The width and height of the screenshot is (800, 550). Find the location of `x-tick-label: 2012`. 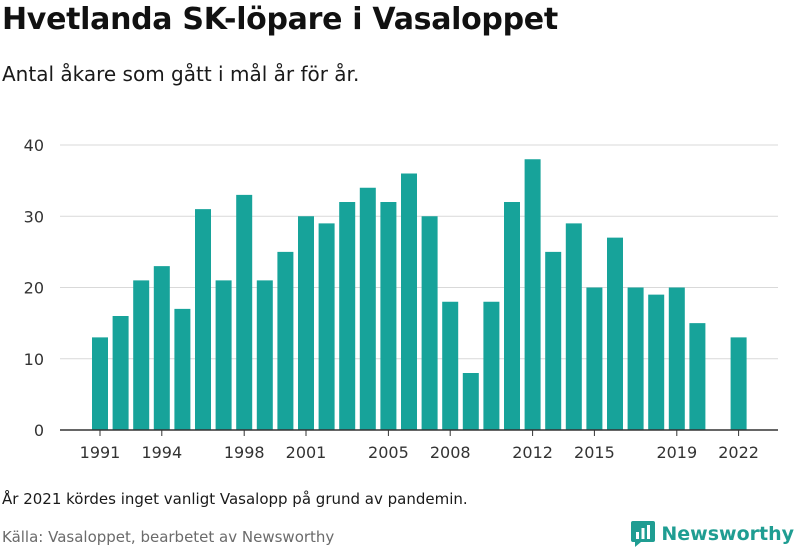

x-tick-label: 2012 is located at coordinates (532, 452).